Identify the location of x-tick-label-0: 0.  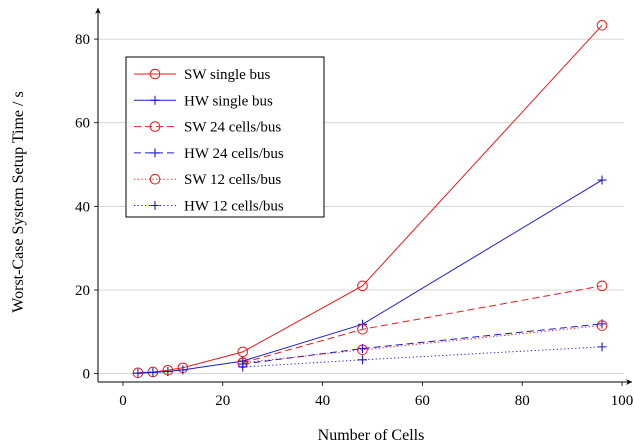
(123, 401).